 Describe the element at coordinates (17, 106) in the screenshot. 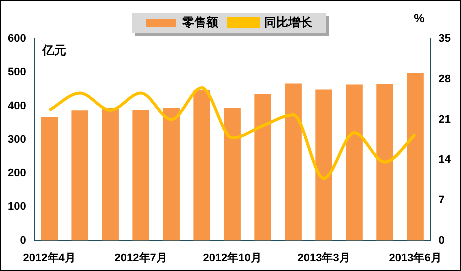

I see `y-tick-label: 400` at that location.